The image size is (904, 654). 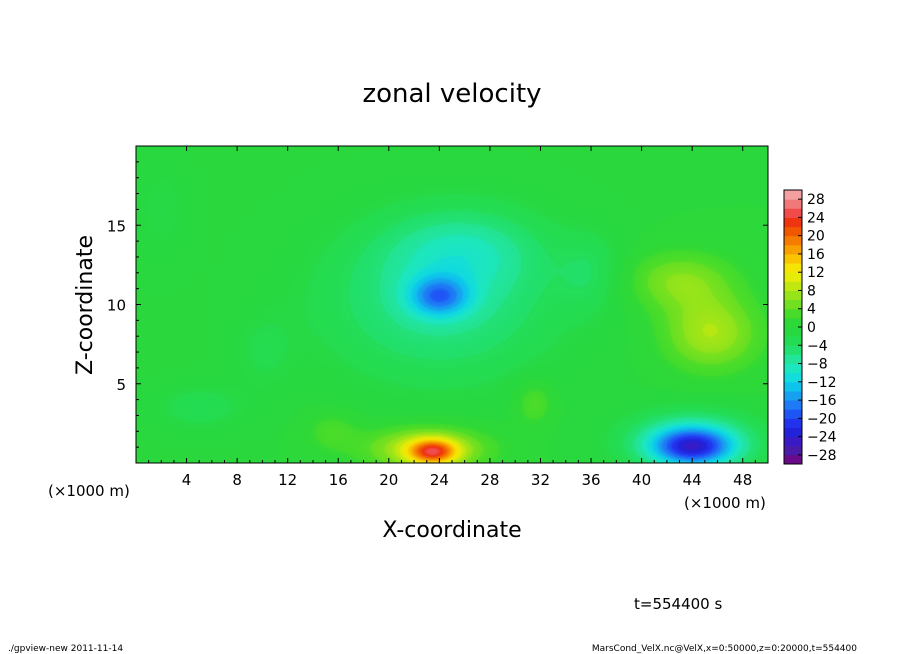 I want to click on colorbar-tick-label: −4, so click(x=817, y=346).